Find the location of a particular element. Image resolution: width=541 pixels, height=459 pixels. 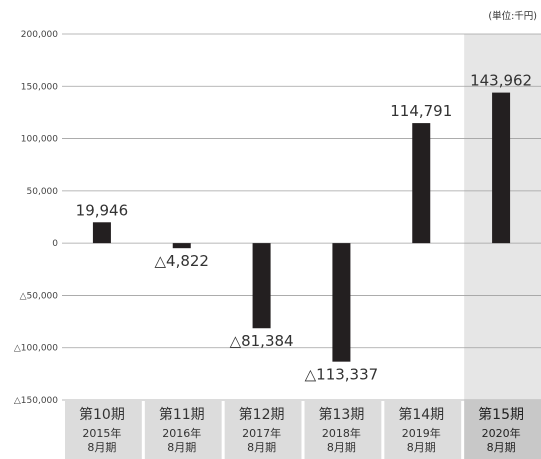

data-label-5: 114,791 is located at coordinates (421, 111).